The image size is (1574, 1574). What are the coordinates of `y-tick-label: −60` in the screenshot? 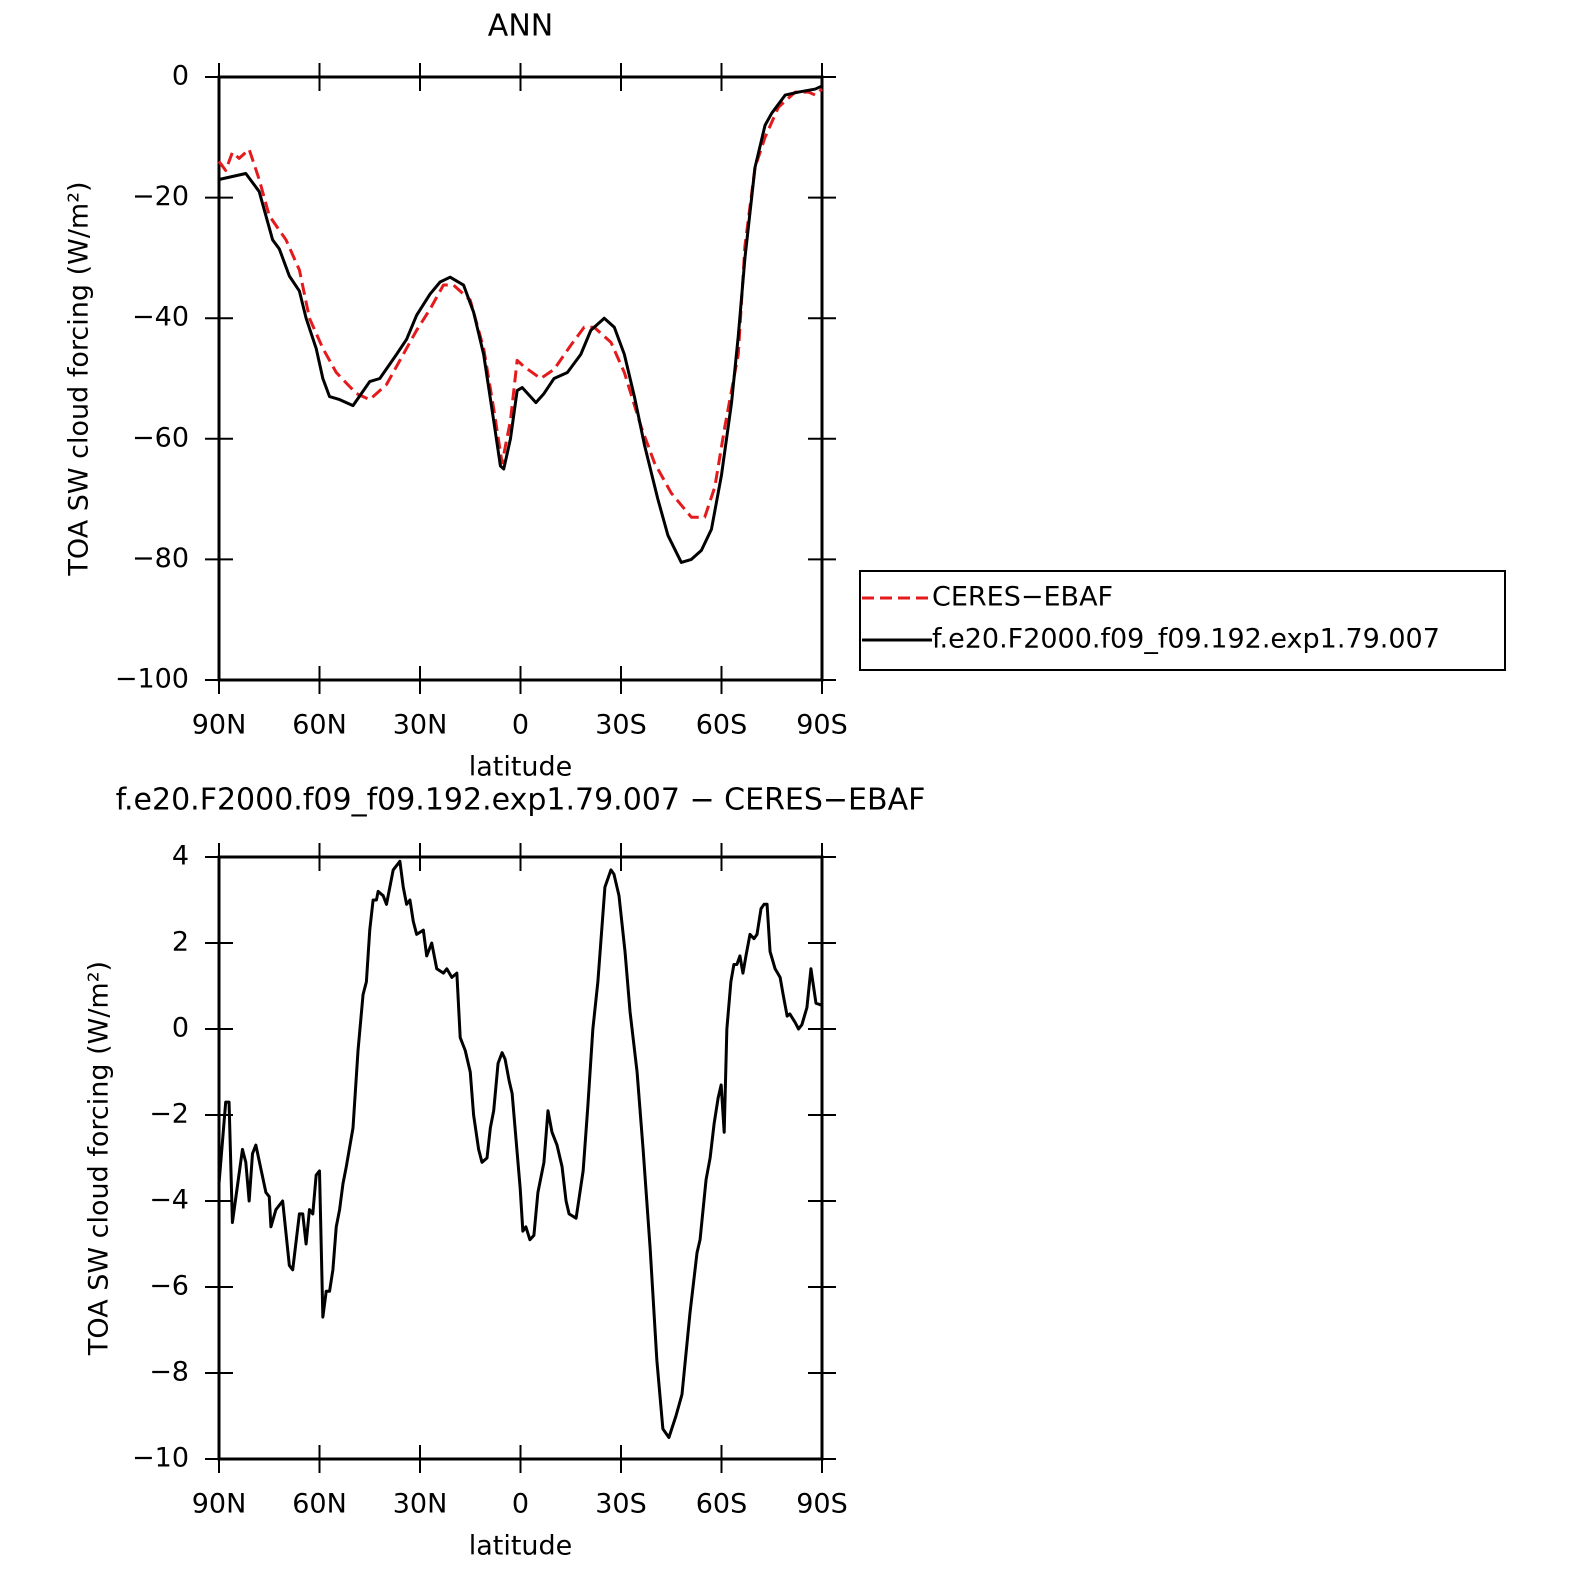 It's located at (160, 437).